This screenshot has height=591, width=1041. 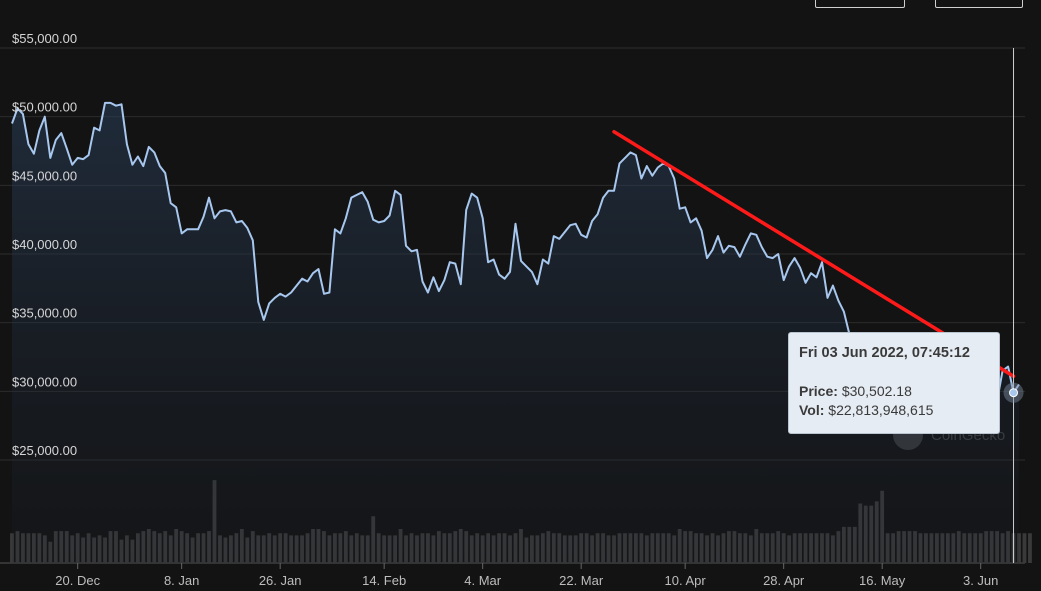 What do you see at coordinates (77, 580) in the screenshot?
I see `x-tick-label: 20. Dec` at bounding box center [77, 580].